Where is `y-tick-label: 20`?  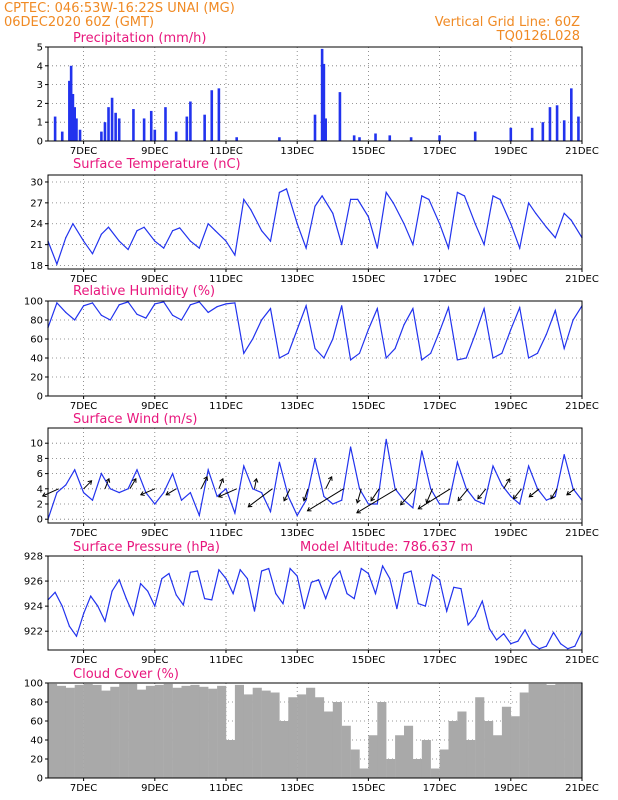
y-tick-label: 20 is located at coordinates (36, 378).